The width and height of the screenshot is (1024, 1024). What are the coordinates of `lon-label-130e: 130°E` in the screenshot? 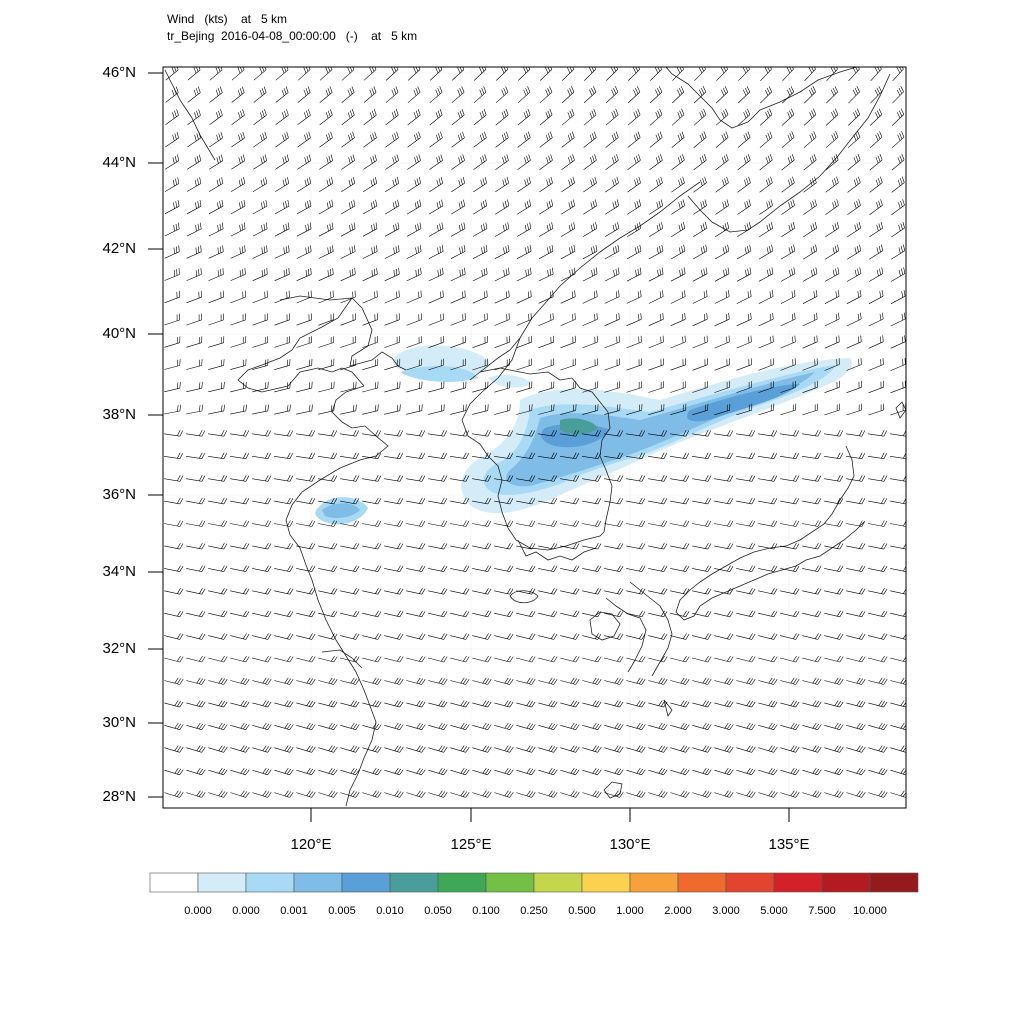 It's located at (630, 844).